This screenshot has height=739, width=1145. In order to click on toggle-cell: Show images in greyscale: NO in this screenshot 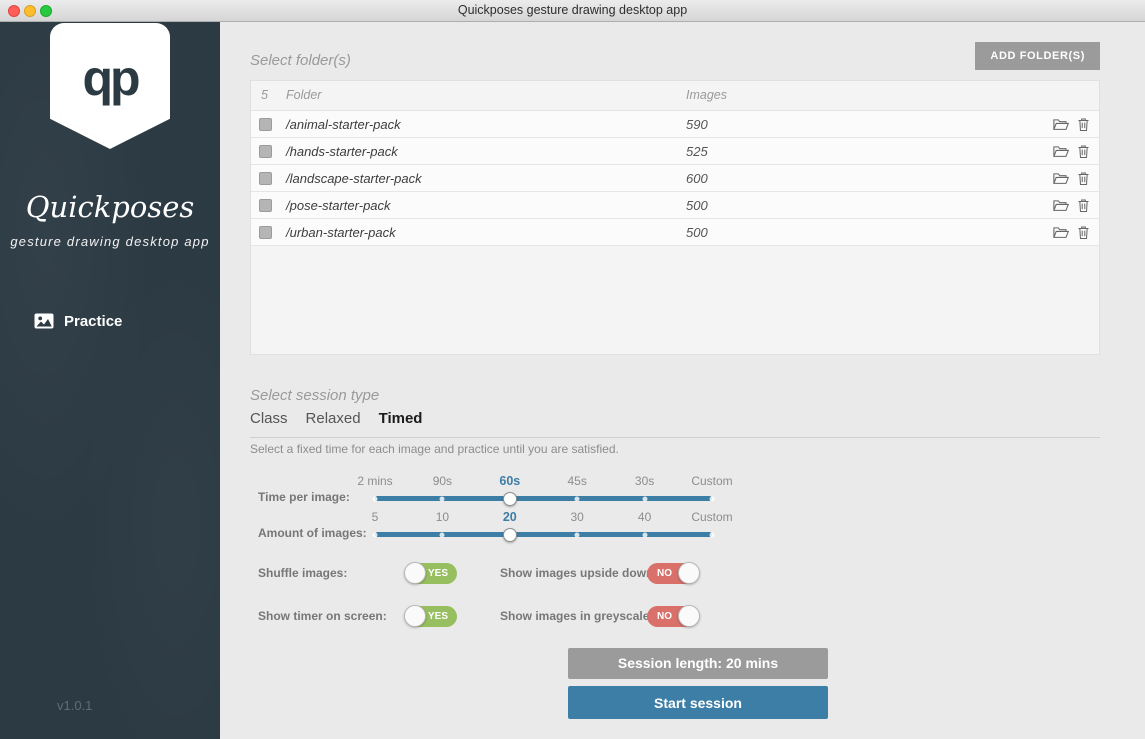, I will do `click(796, 617)`.